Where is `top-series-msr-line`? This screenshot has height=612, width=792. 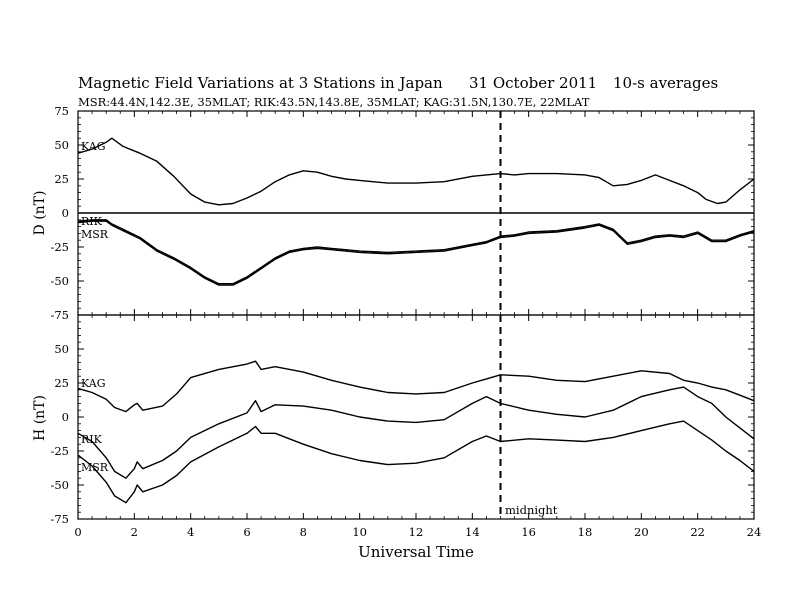 top-series-msr-line is located at coordinates (416, 253).